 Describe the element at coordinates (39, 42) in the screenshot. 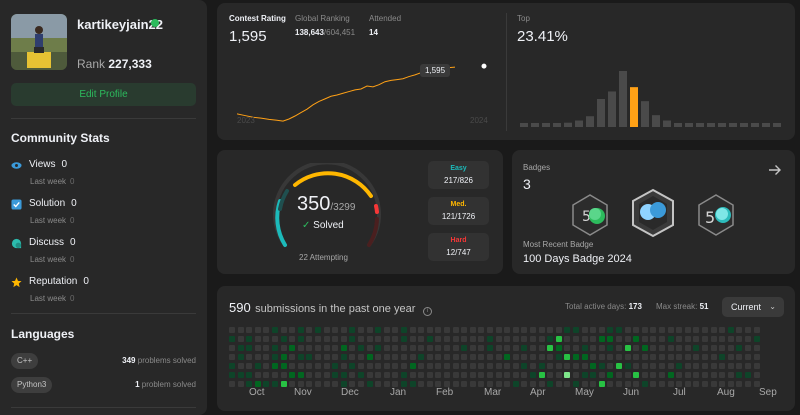

I see `avatar` at that location.